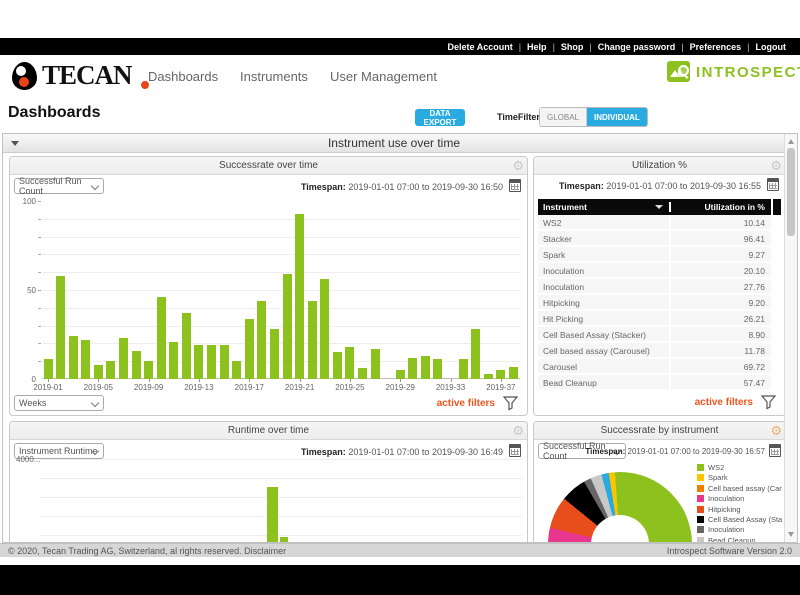  What do you see at coordinates (745, 519) in the screenshot?
I see `legend-label: Cell Based Assay (Sta` at bounding box center [745, 519].